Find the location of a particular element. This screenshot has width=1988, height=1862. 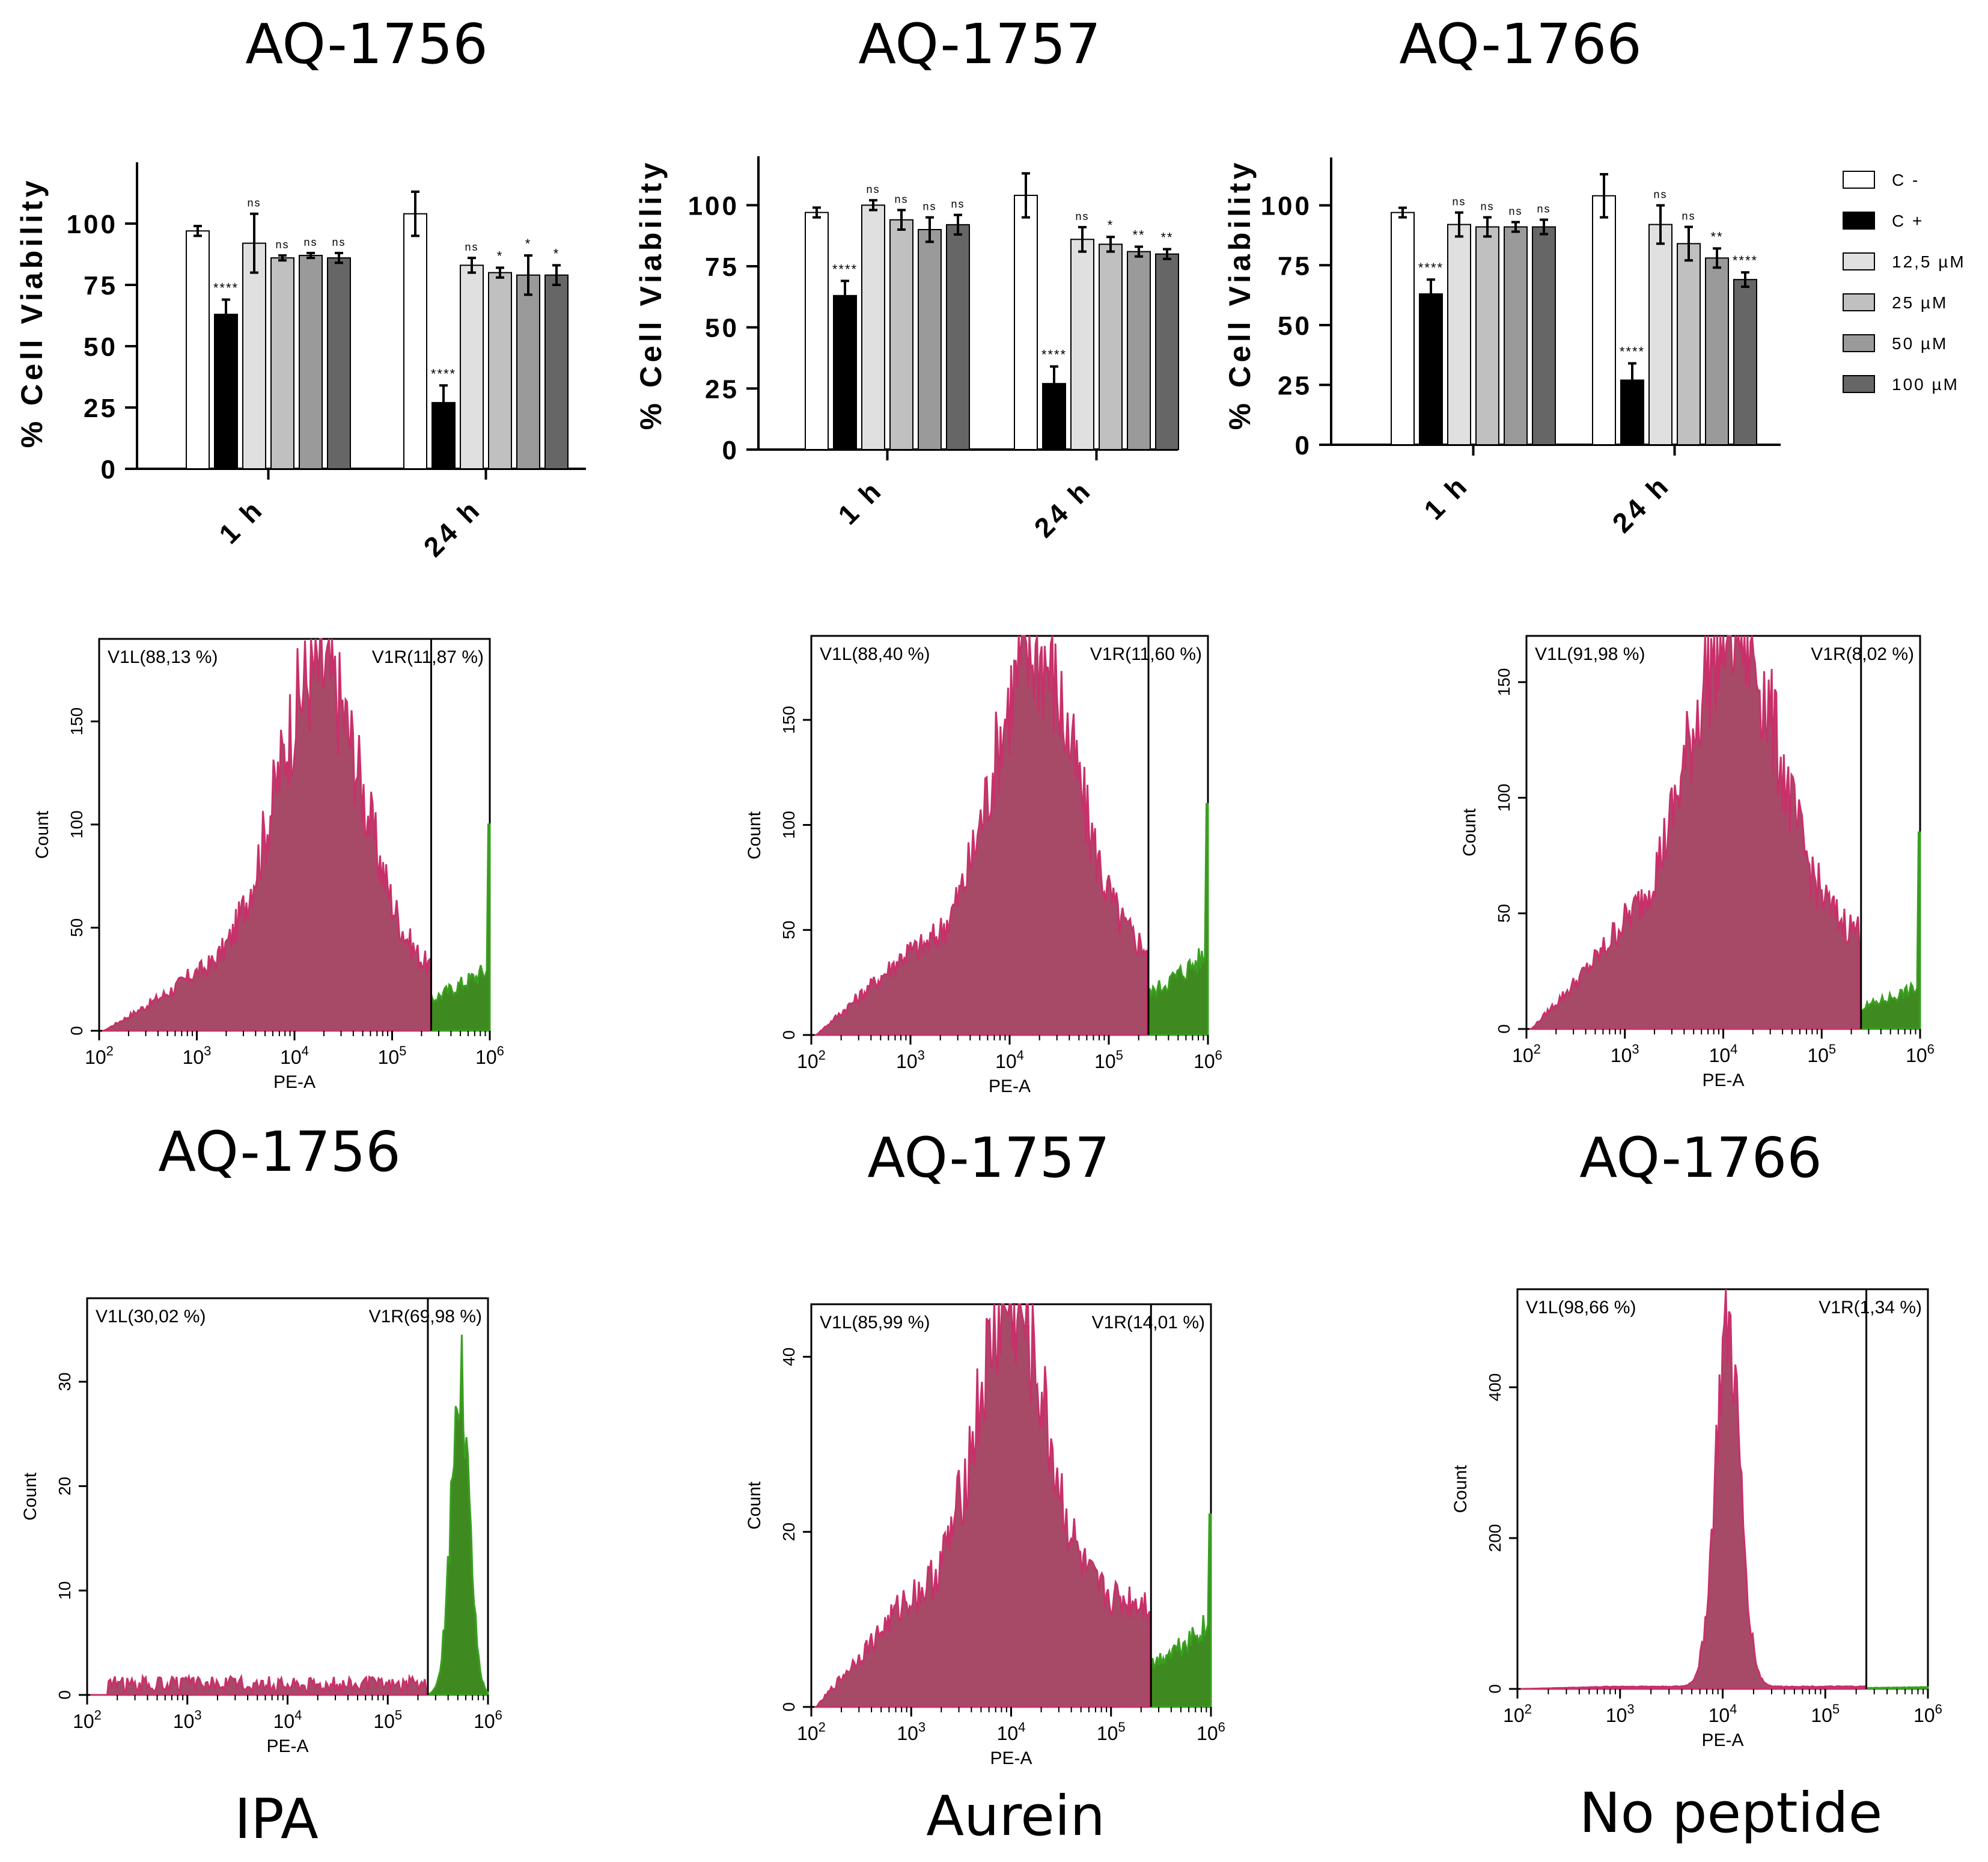

x-tick-label: 10⁶ is located at coordinates (1920, 1054).